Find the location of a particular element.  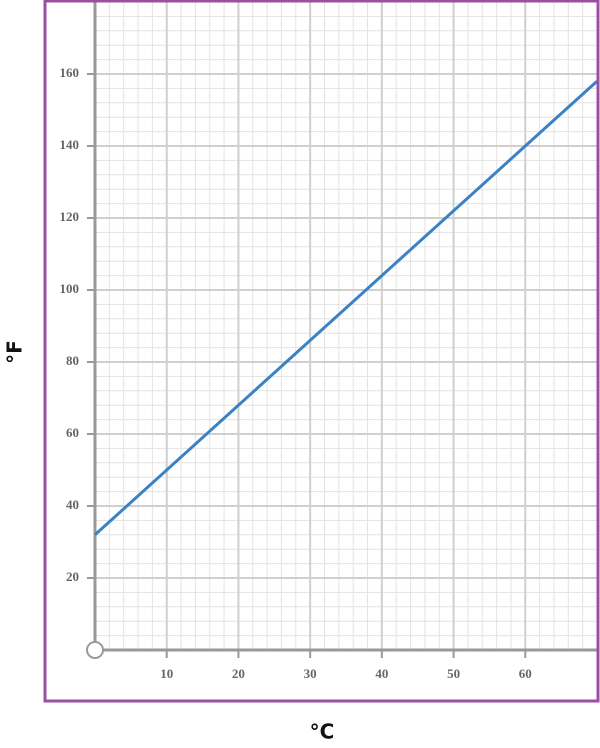

y-tick-label: 120 is located at coordinates (70, 216).